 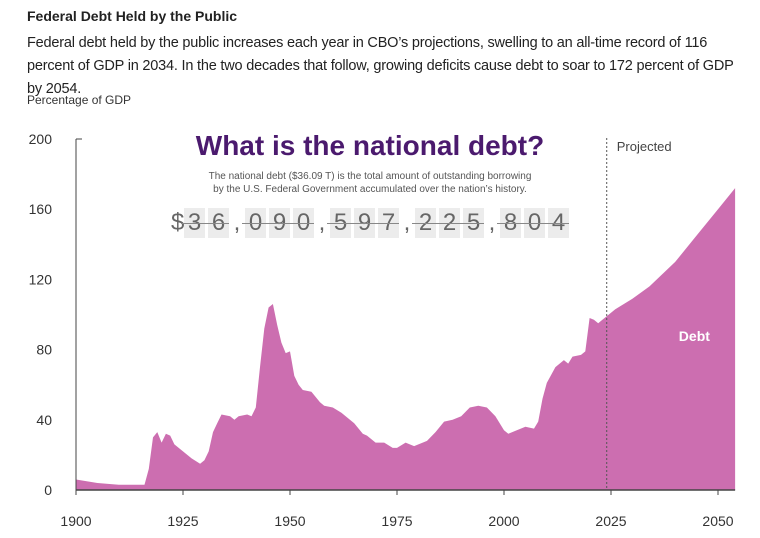 I want to click on y-tick-label: 40, so click(x=44, y=420).